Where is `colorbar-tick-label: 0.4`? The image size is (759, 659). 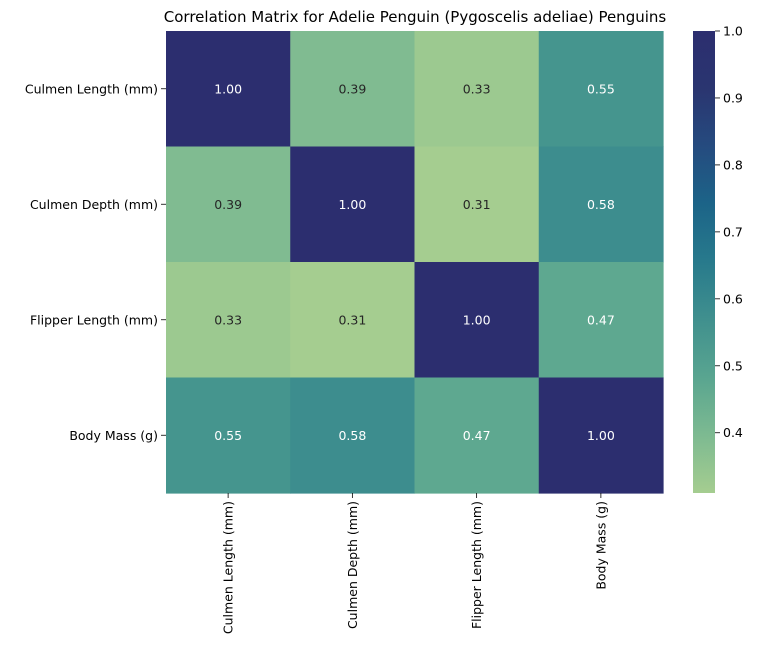
colorbar-tick-label: 0.4 is located at coordinates (733, 432).